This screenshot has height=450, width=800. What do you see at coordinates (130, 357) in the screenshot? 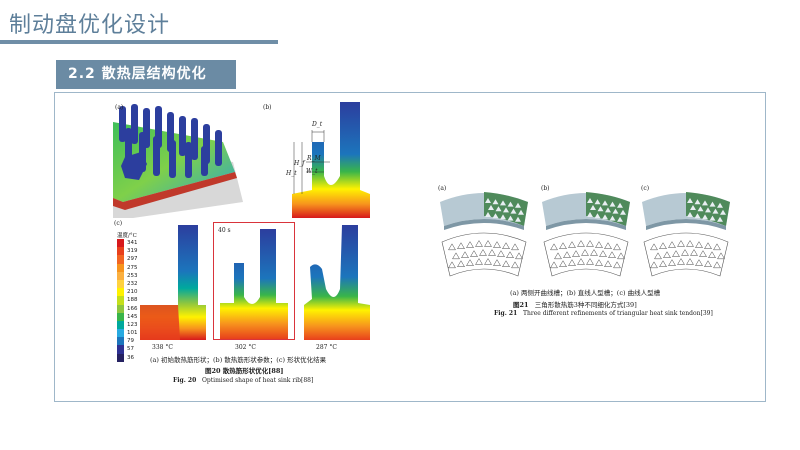
I see `legend-tick-label: 36` at bounding box center [130, 357].